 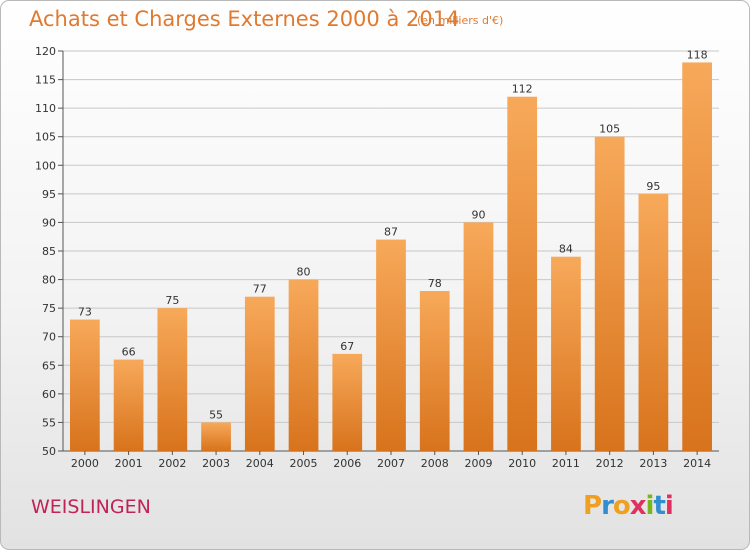 What do you see at coordinates (45, 80) in the screenshot?
I see `y-tick-label: 115` at bounding box center [45, 80].